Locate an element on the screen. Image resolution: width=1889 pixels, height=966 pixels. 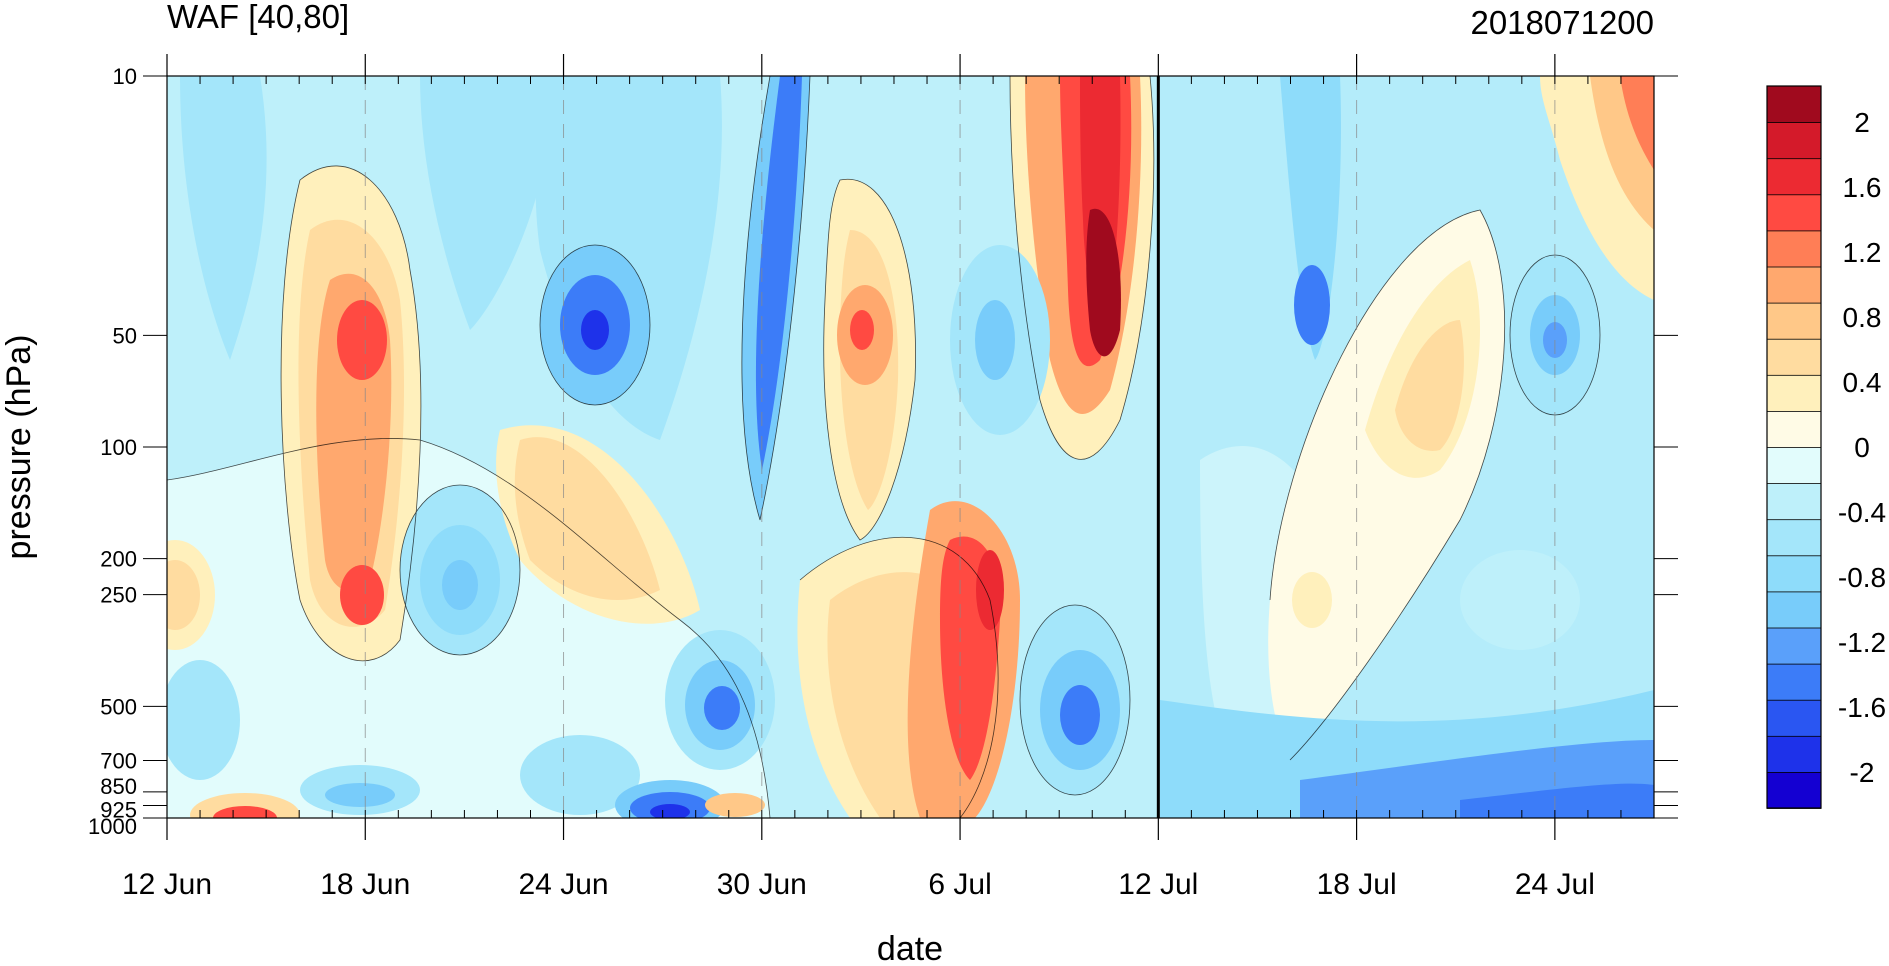
colorbar-frame is located at coordinates (1794, 447).